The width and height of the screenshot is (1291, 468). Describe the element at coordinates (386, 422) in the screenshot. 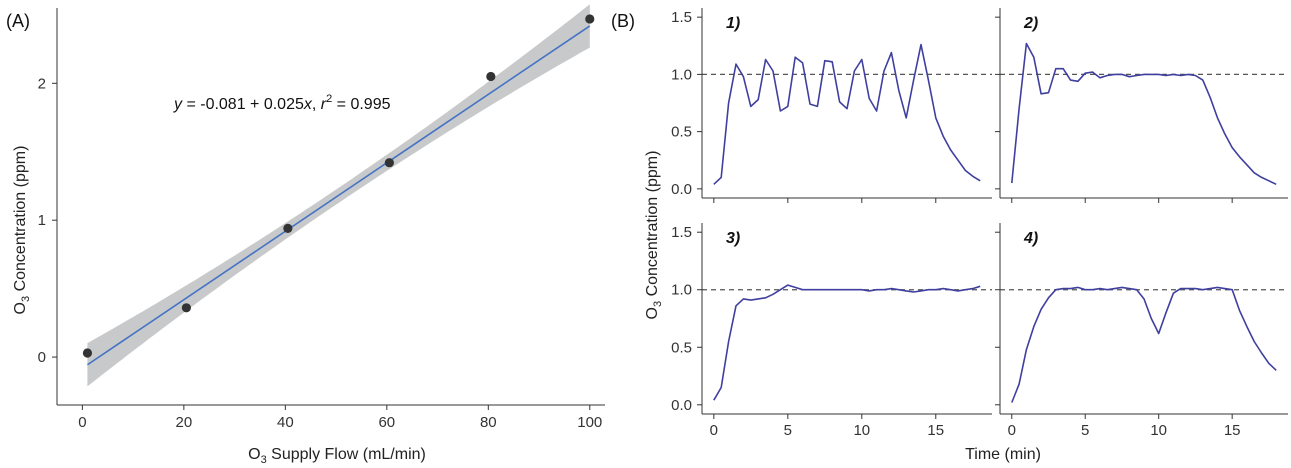

I see `x-tick-label: 60` at that location.